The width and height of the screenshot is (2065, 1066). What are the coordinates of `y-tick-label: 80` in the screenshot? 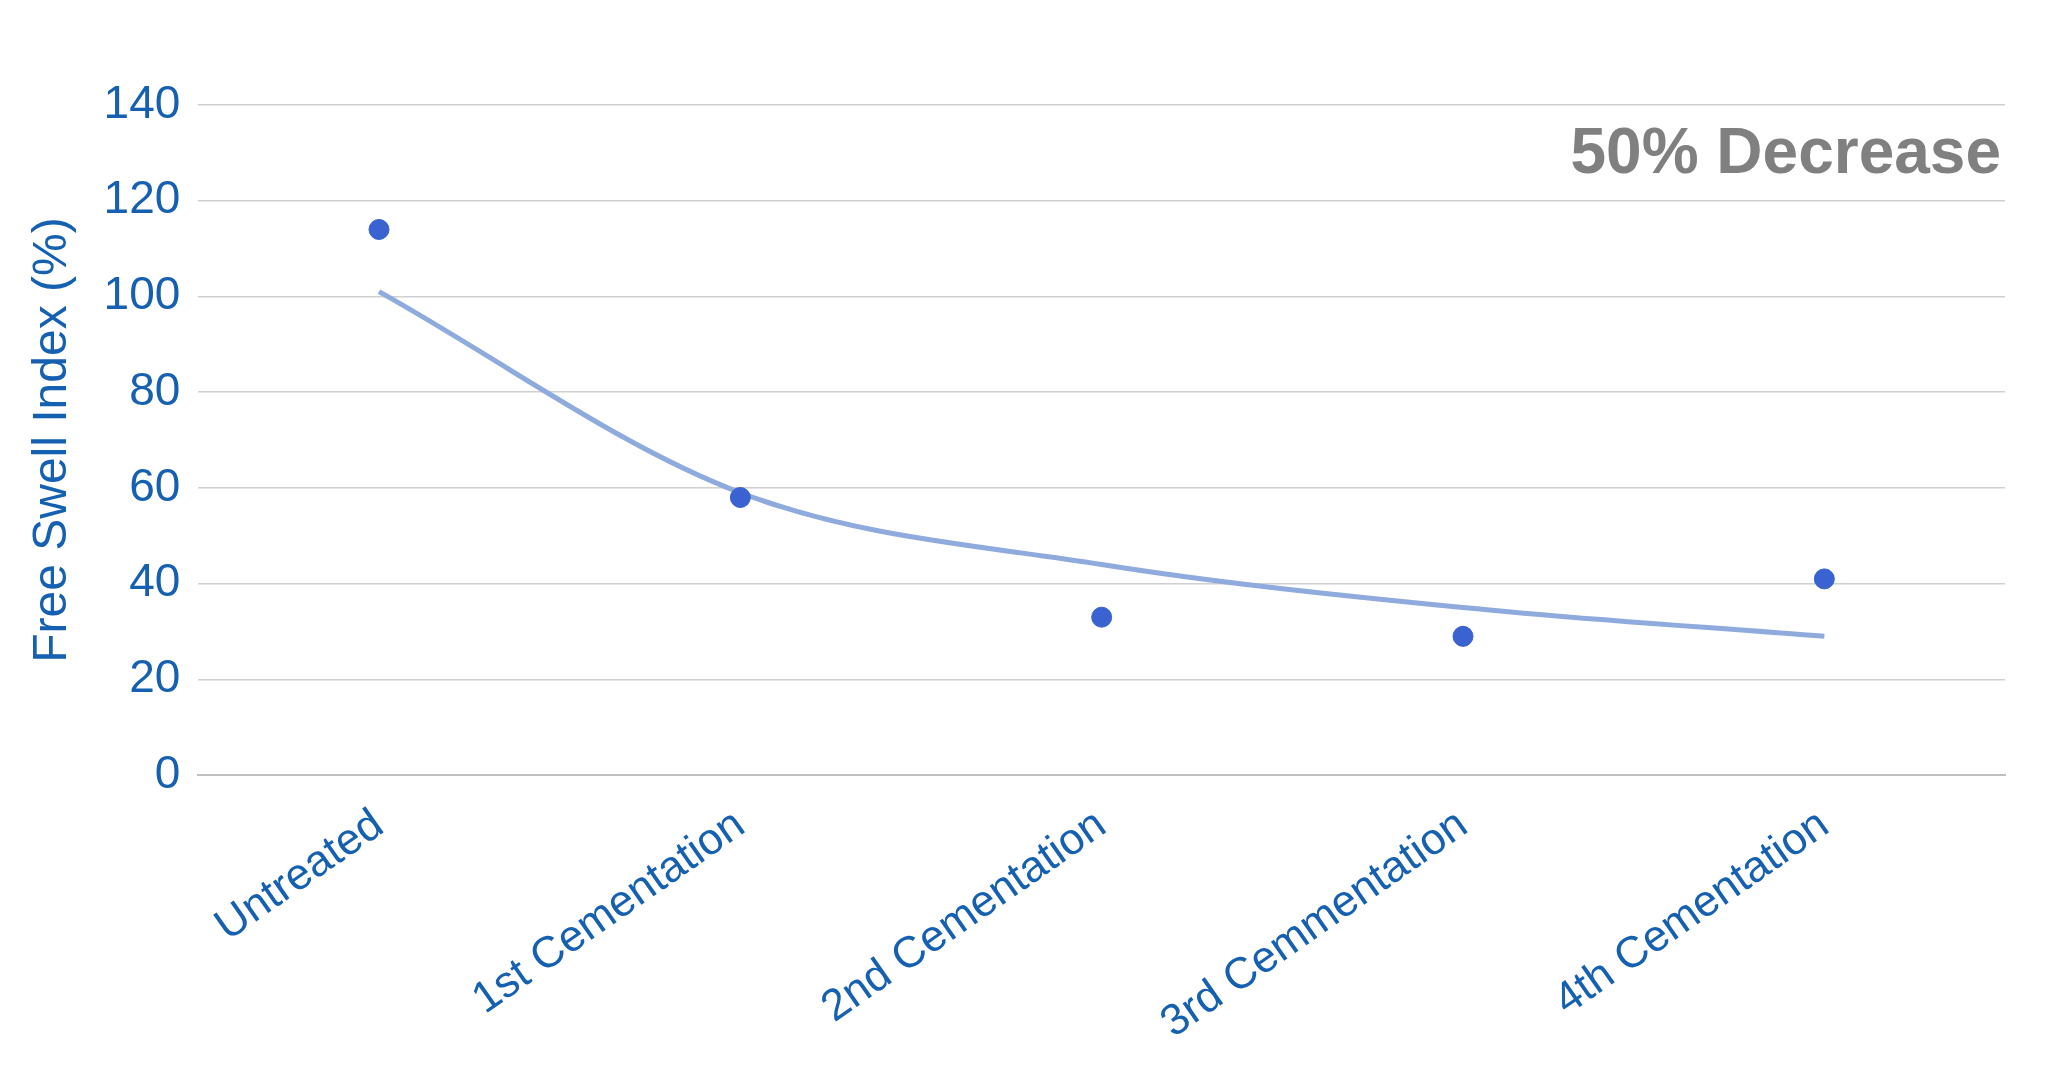 It's located at (155, 388).